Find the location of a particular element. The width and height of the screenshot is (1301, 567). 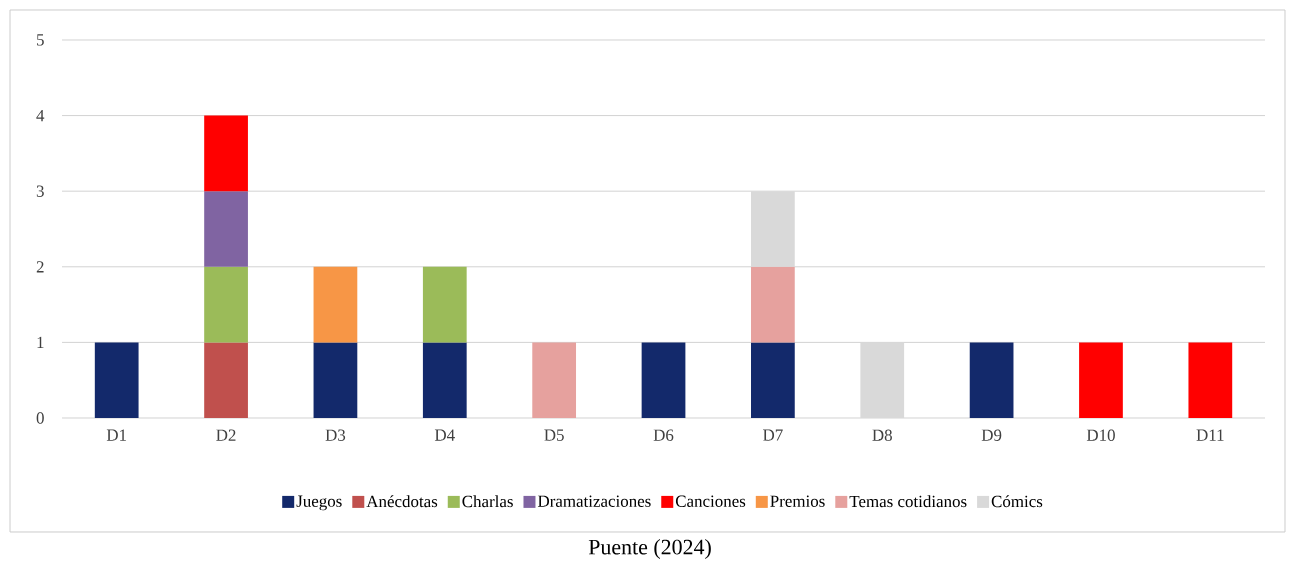

x-tick-label: D4 is located at coordinates (444, 435).